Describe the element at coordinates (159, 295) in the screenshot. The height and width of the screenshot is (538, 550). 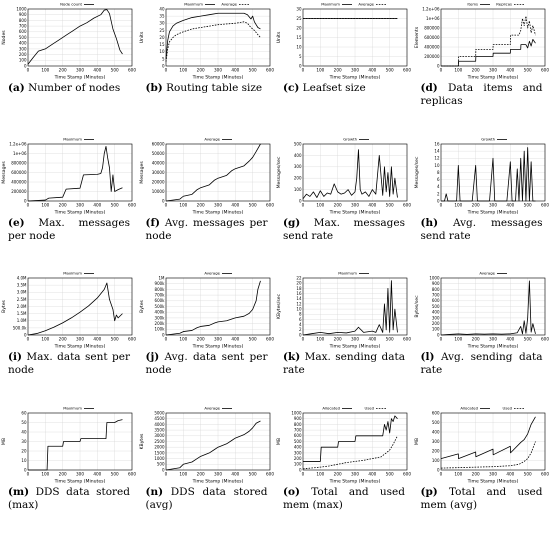
I see `y-tick-label: 700k` at that location.